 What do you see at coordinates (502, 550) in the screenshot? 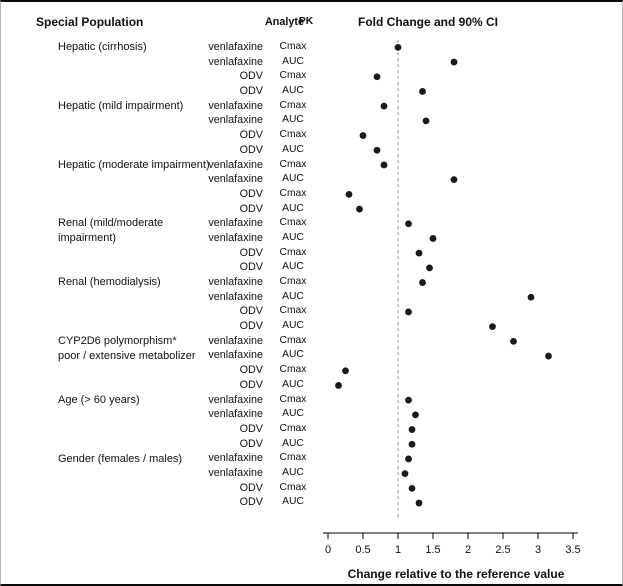
I see `x-axis-tick-label: 2.5` at bounding box center [502, 550].